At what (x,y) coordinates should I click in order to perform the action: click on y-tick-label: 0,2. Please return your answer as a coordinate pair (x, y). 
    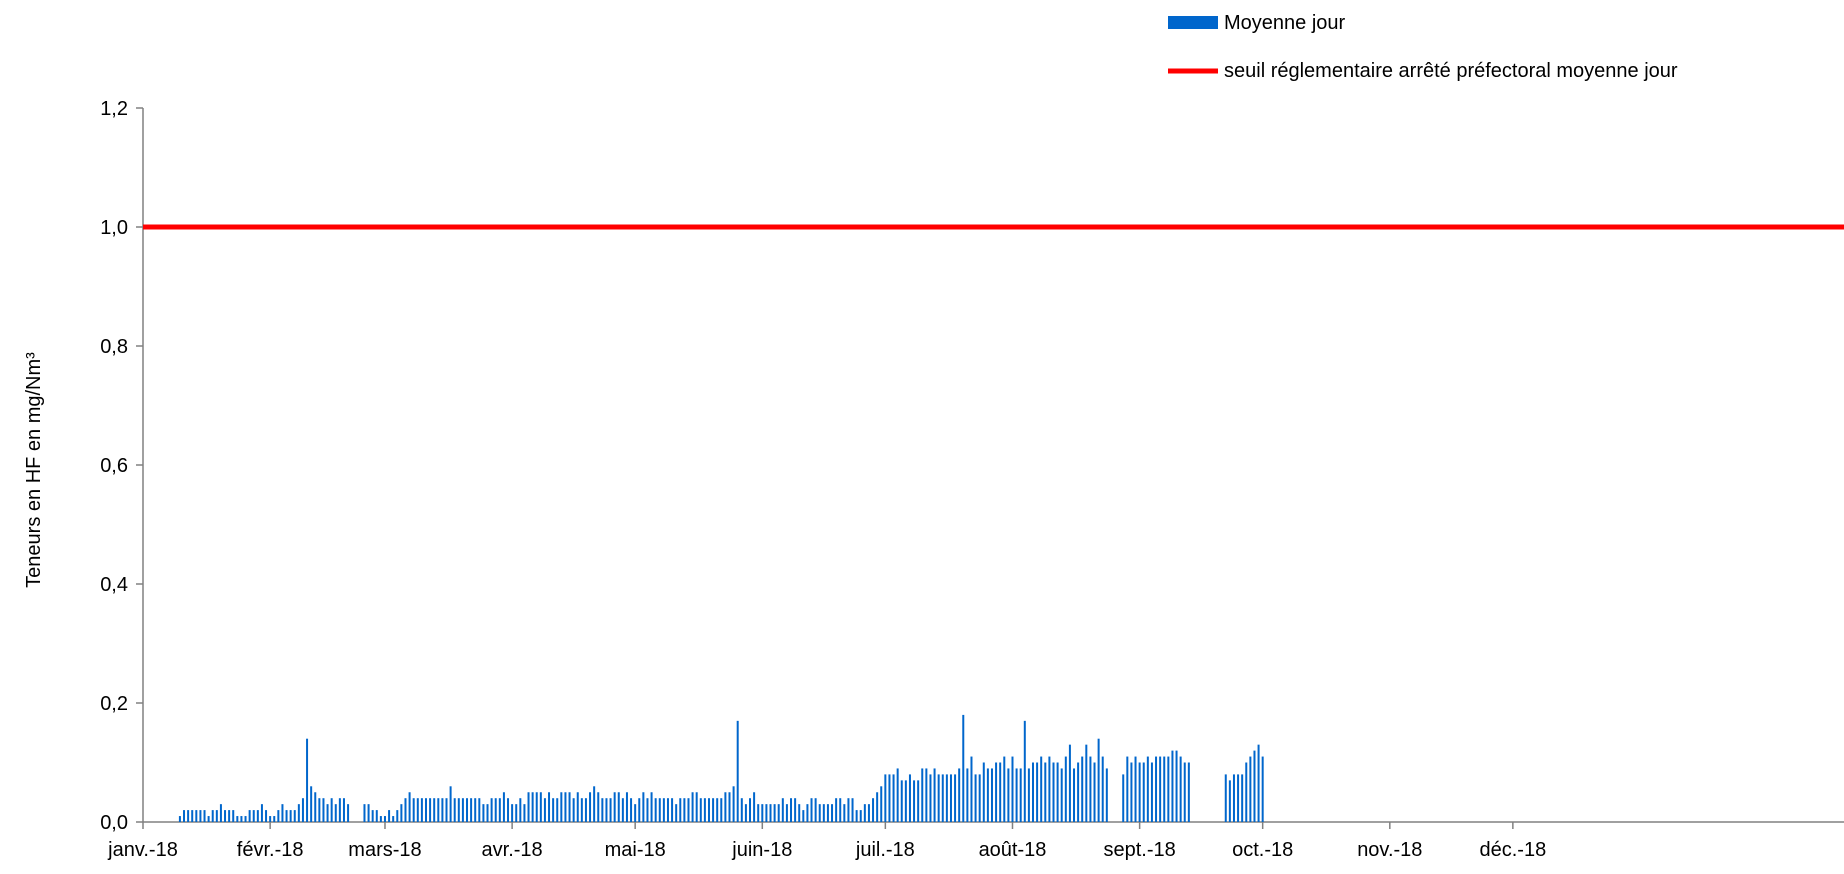
    Looking at the image, I should click on (114, 704).